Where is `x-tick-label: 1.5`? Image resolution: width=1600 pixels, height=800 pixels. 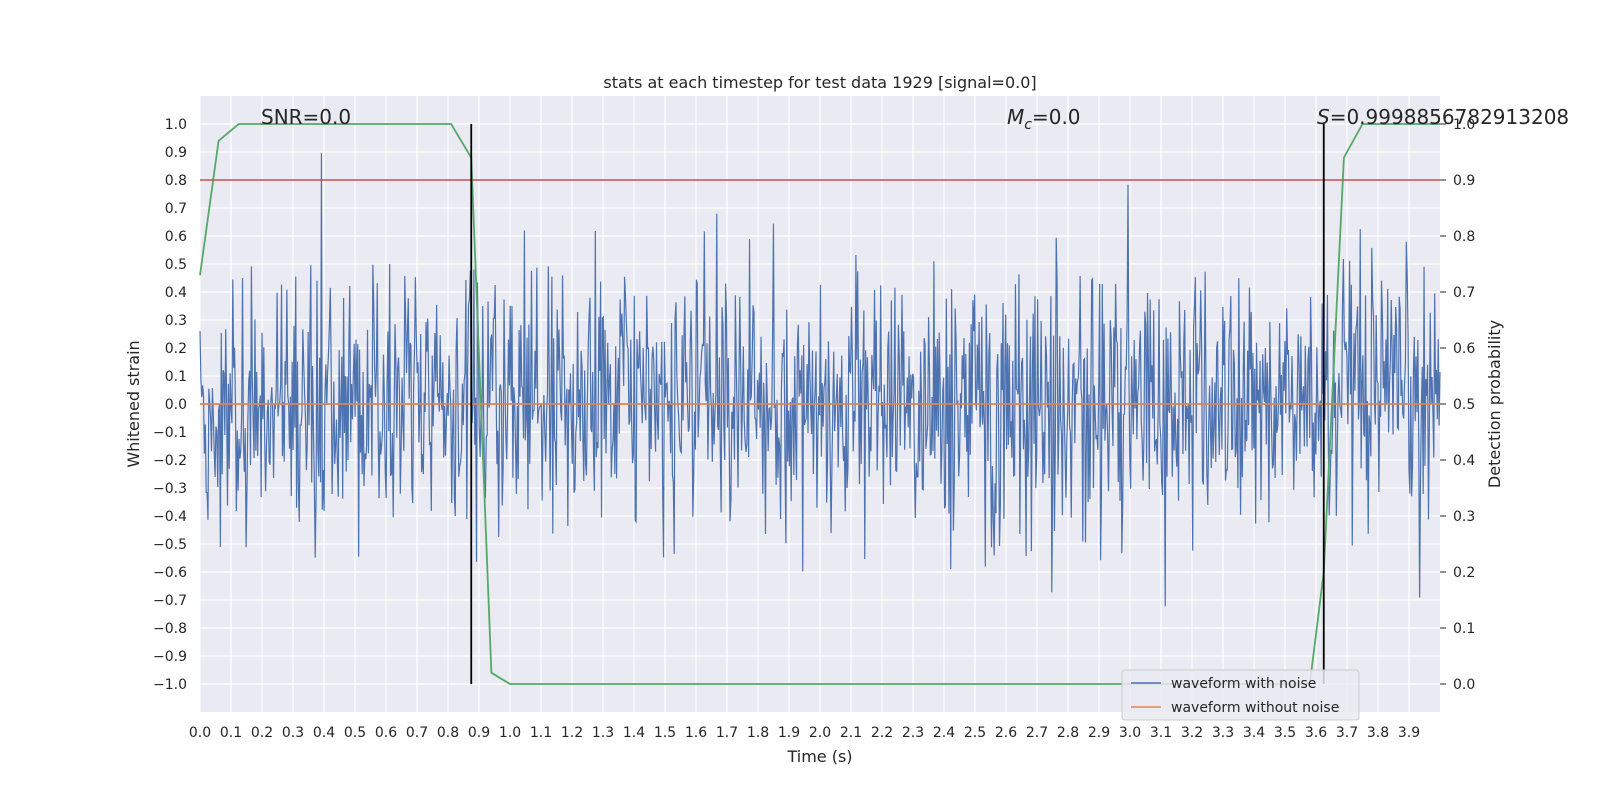
x-tick-label: 1.5 is located at coordinates (665, 733).